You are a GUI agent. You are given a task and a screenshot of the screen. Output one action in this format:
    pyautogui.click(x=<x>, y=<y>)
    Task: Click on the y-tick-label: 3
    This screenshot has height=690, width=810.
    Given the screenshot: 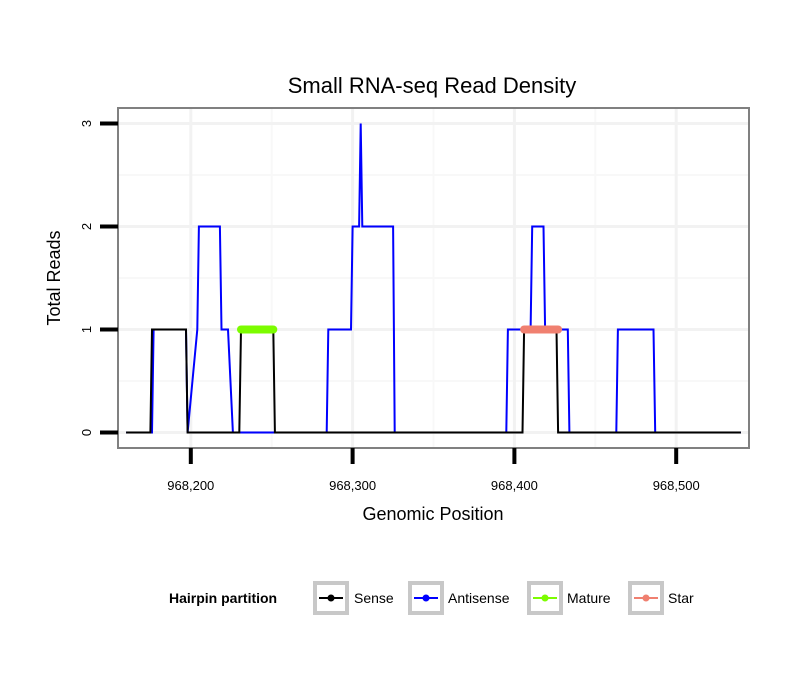 What is the action you would take?
    pyautogui.click(x=86, y=123)
    